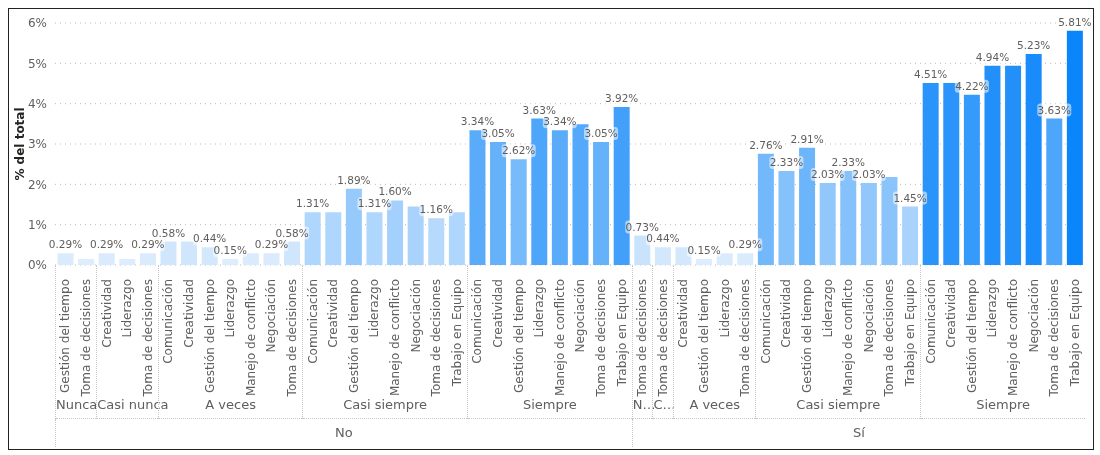 Image resolution: width=1100 pixels, height=455 pixels. What do you see at coordinates (37, 144) in the screenshot?
I see `y-tick-label: 3%` at bounding box center [37, 144].